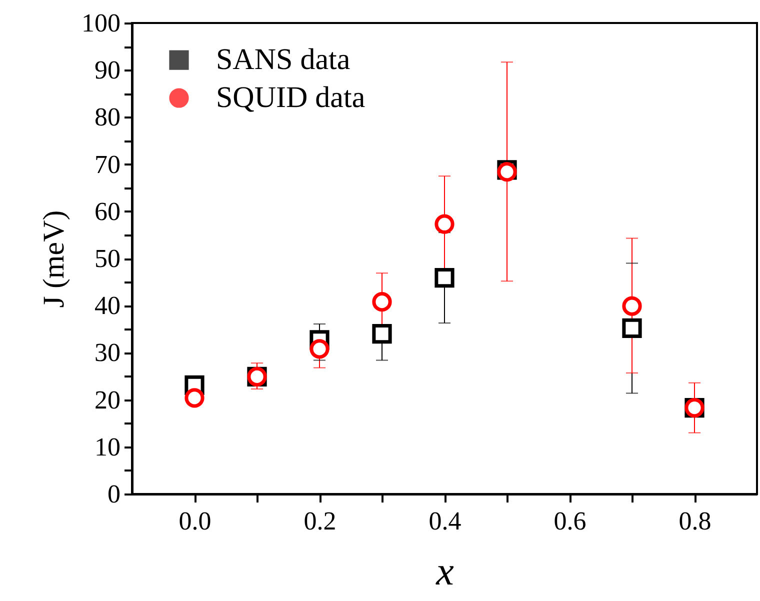 The height and width of the screenshot is (601, 760). Describe the element at coordinates (320, 521) in the screenshot. I see `x-tick-label: 0.2` at that location.